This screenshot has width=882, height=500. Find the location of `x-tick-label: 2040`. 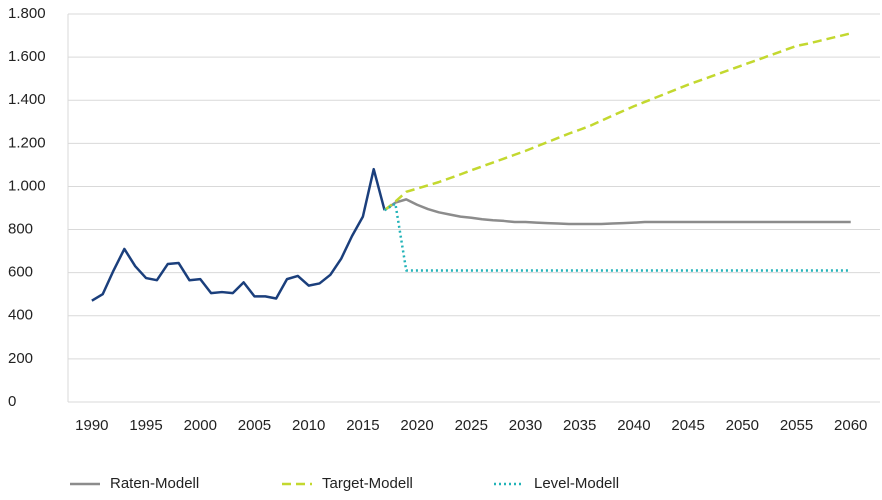

x-tick-label: 2040 is located at coordinates (633, 425).